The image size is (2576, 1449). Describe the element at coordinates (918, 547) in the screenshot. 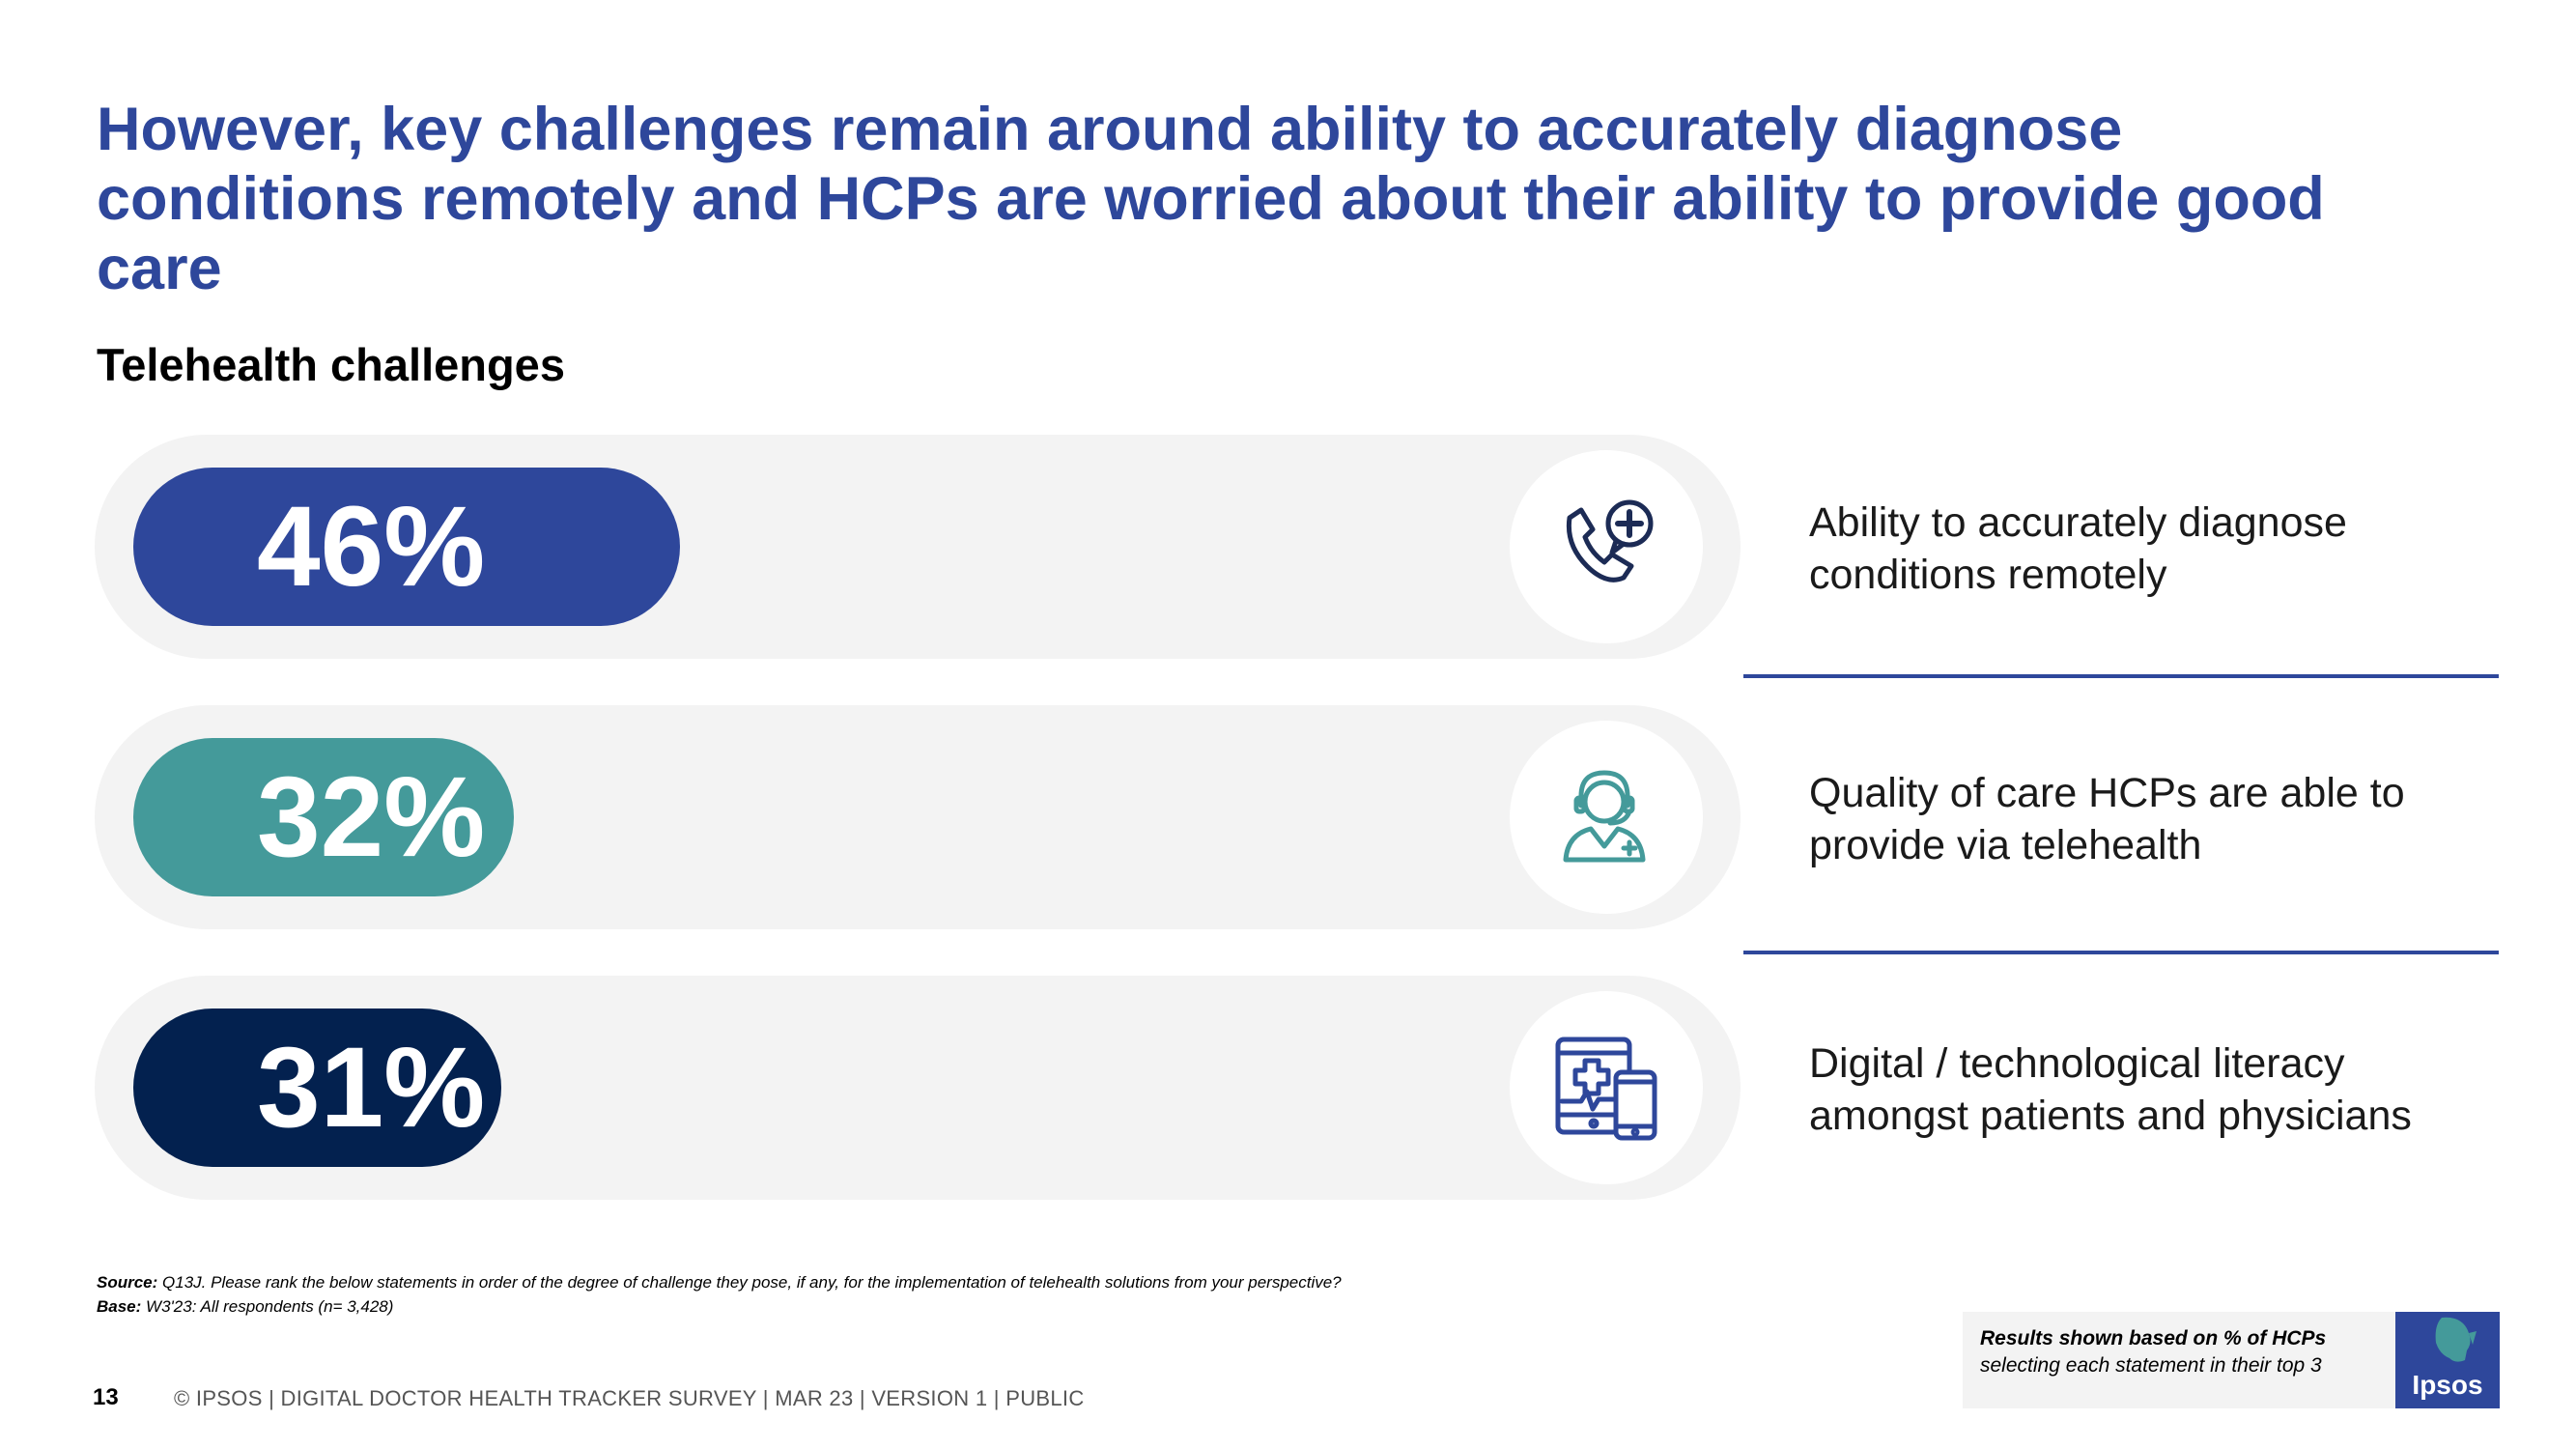

I see `bar-track-1: 46%` at that location.